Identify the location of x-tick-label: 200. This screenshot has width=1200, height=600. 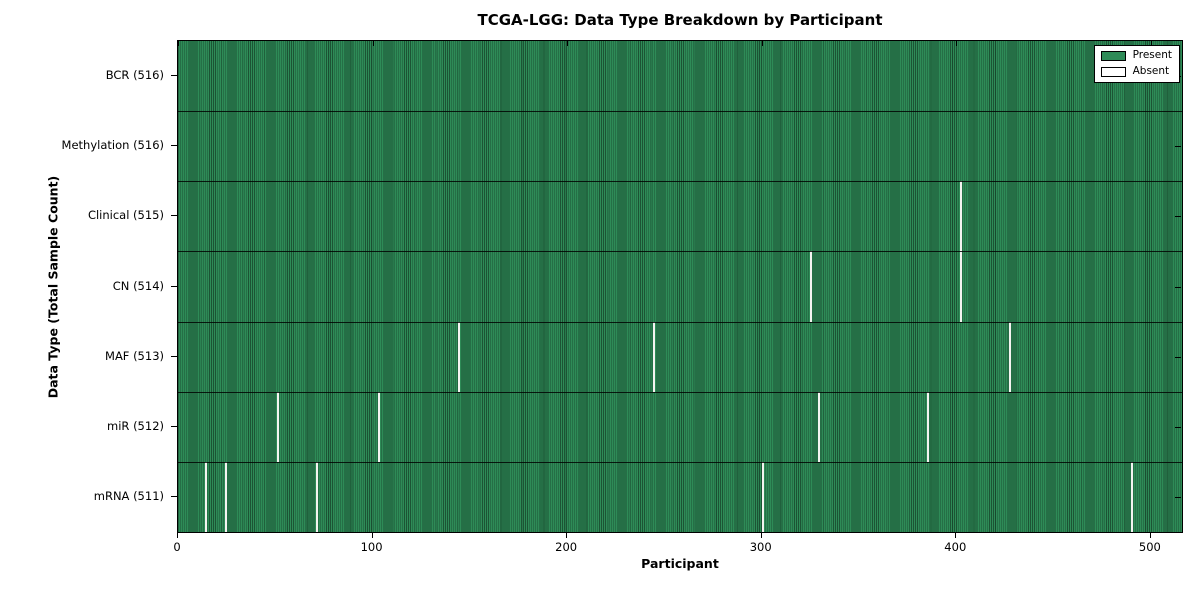
(566, 547).